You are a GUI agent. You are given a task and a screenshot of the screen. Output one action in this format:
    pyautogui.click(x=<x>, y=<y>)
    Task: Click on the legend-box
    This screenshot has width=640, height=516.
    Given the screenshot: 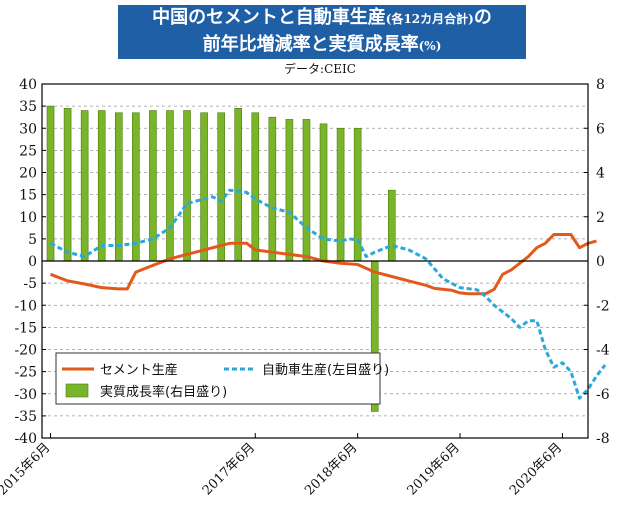 What is the action you would take?
    pyautogui.click(x=218, y=378)
    